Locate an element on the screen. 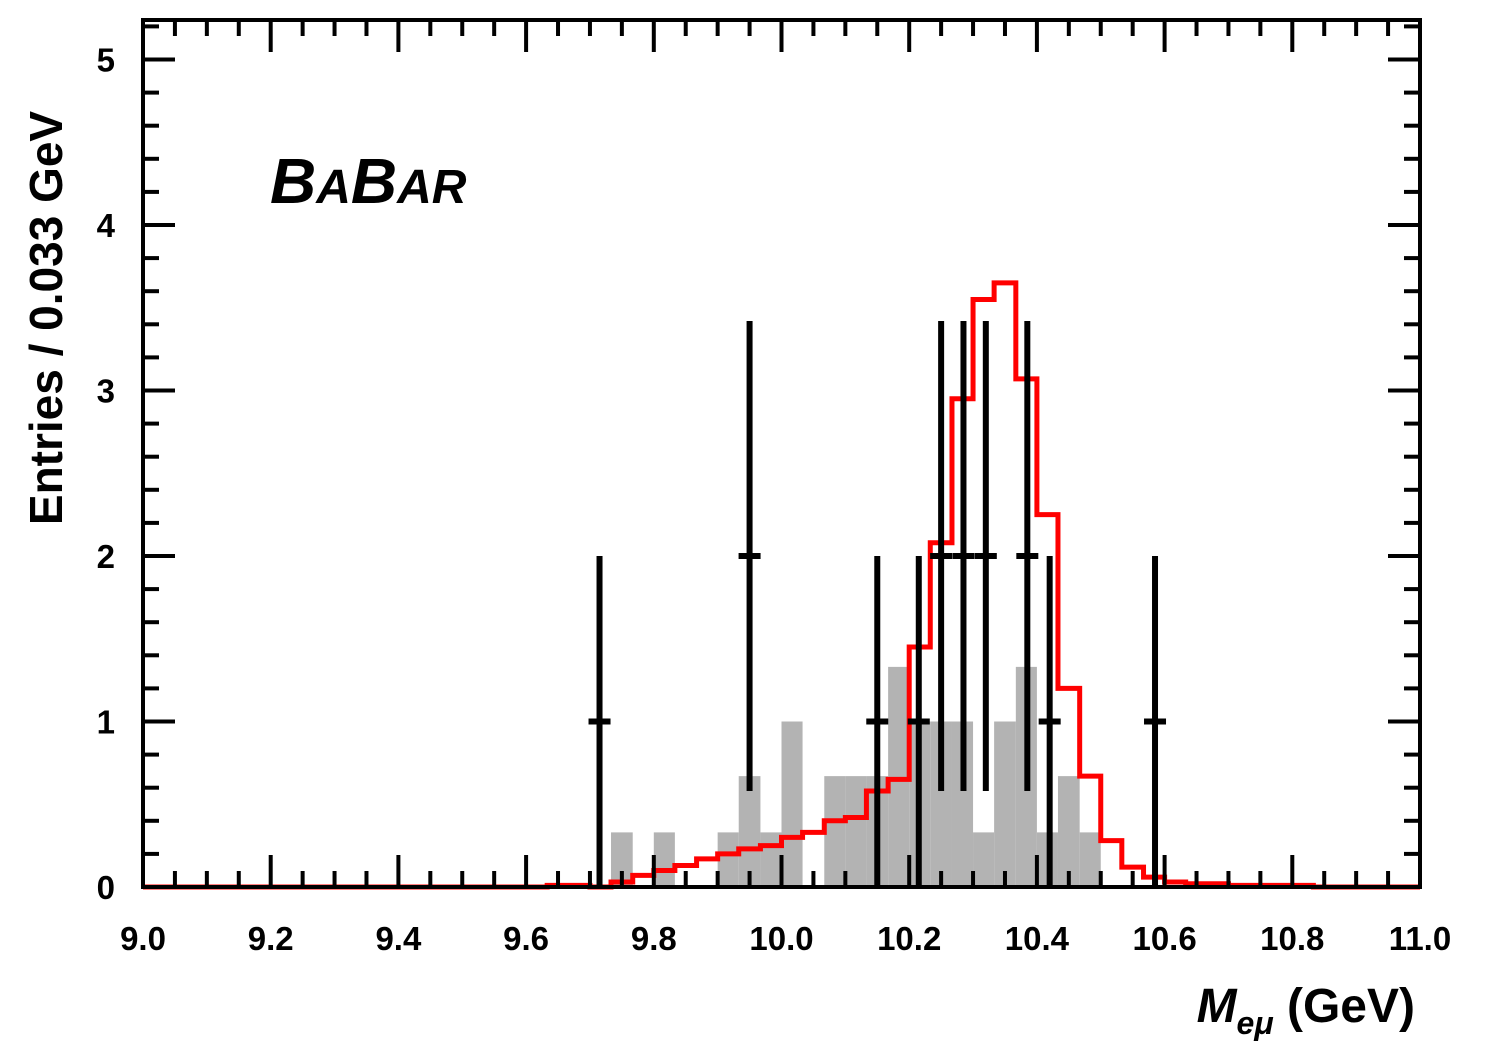  x-tick-label: 10.0 is located at coordinates (781, 938).